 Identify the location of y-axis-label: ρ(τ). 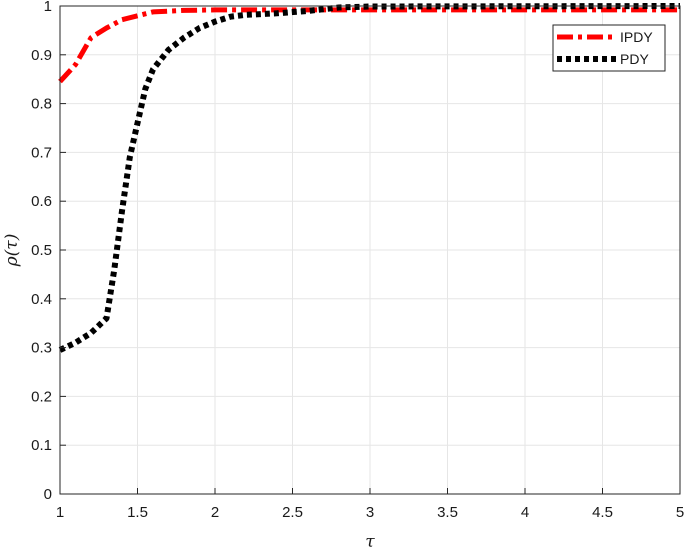
(12, 251).